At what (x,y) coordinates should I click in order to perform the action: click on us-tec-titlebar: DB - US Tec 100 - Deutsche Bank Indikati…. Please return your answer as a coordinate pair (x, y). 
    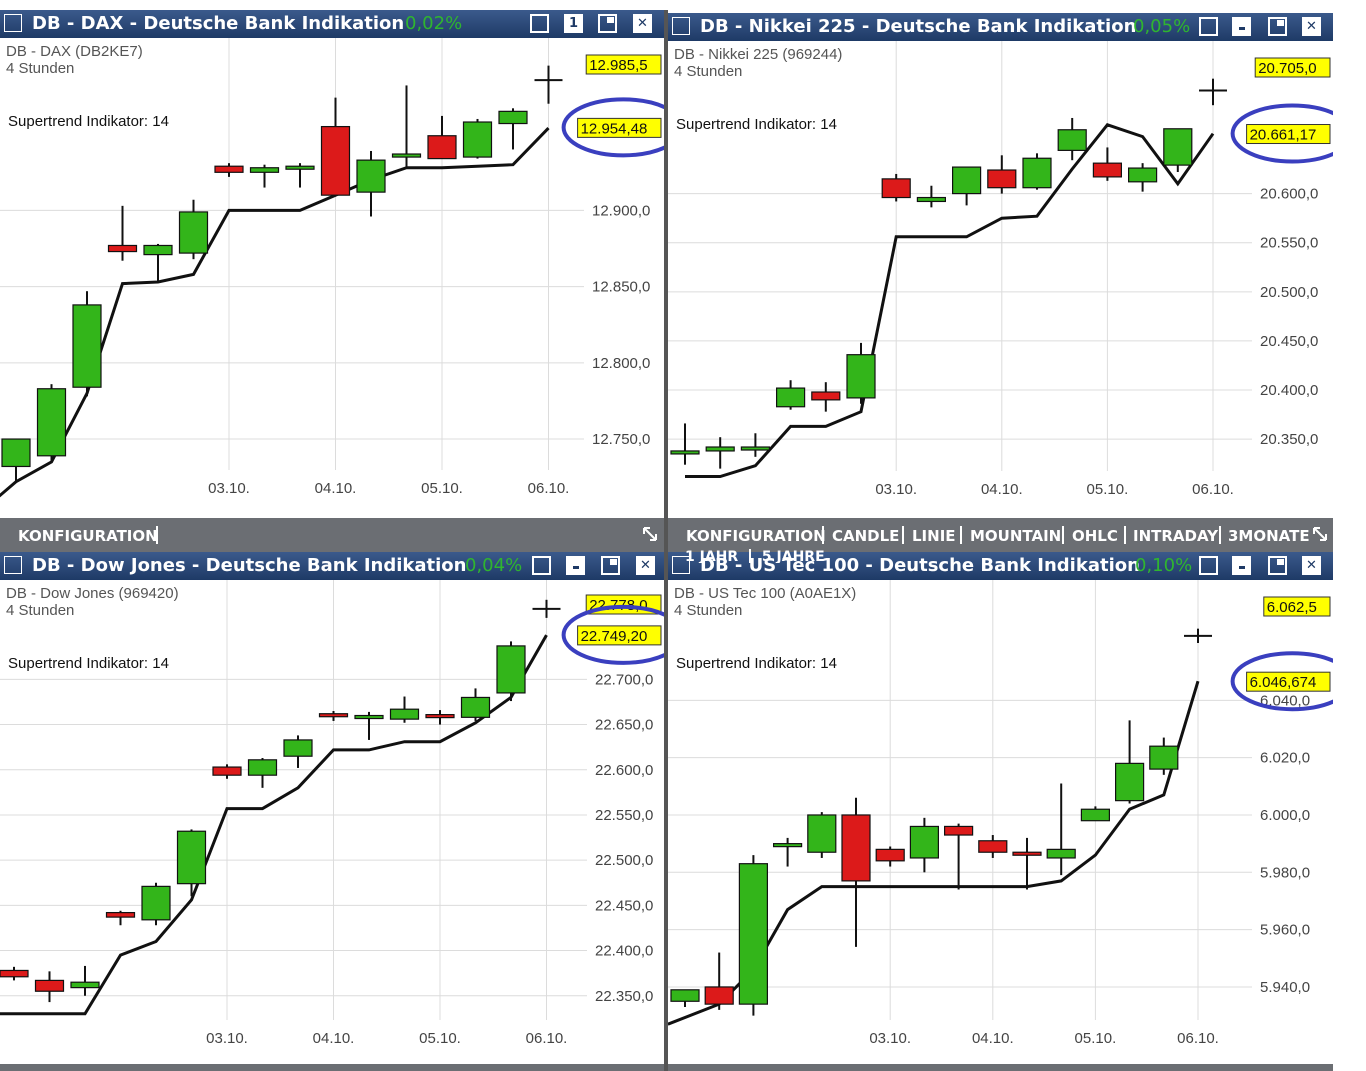
    Looking at the image, I should click on (1000, 566).